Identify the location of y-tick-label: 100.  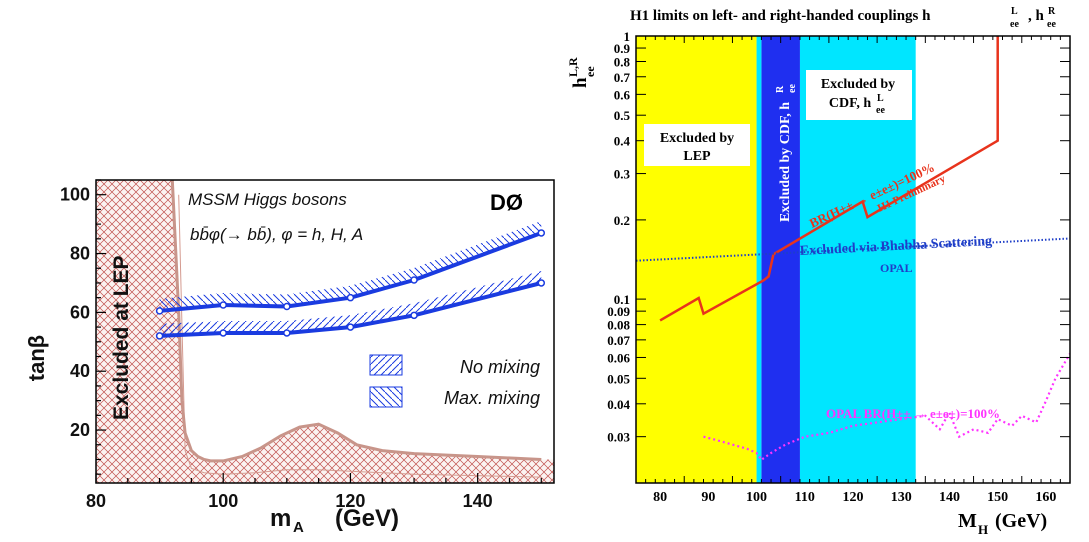
(75, 195).